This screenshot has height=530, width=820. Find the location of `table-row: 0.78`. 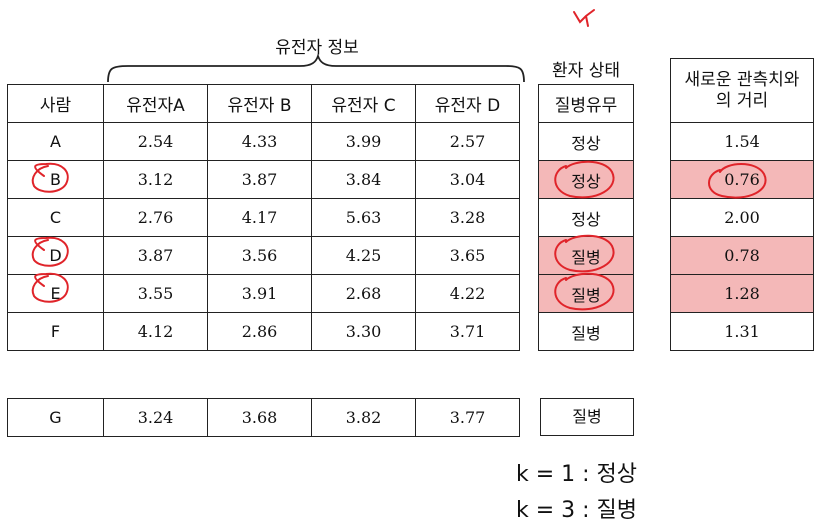

table-row: 0.78 is located at coordinates (742, 255).